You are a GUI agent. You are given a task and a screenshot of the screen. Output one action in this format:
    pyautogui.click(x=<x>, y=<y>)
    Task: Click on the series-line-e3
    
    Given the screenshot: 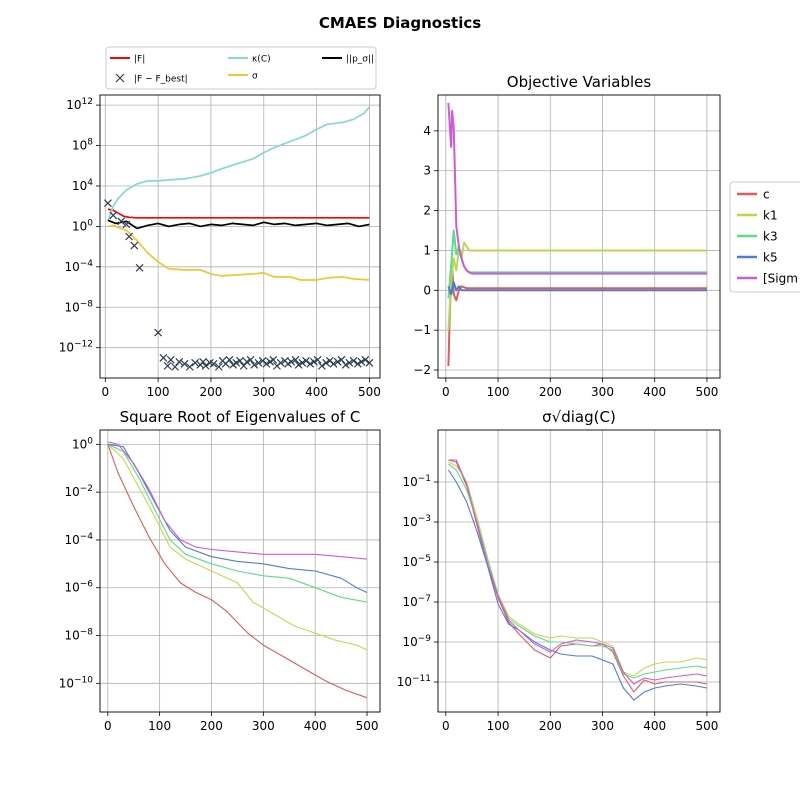 What is the action you would take?
    pyautogui.click(x=237, y=523)
    